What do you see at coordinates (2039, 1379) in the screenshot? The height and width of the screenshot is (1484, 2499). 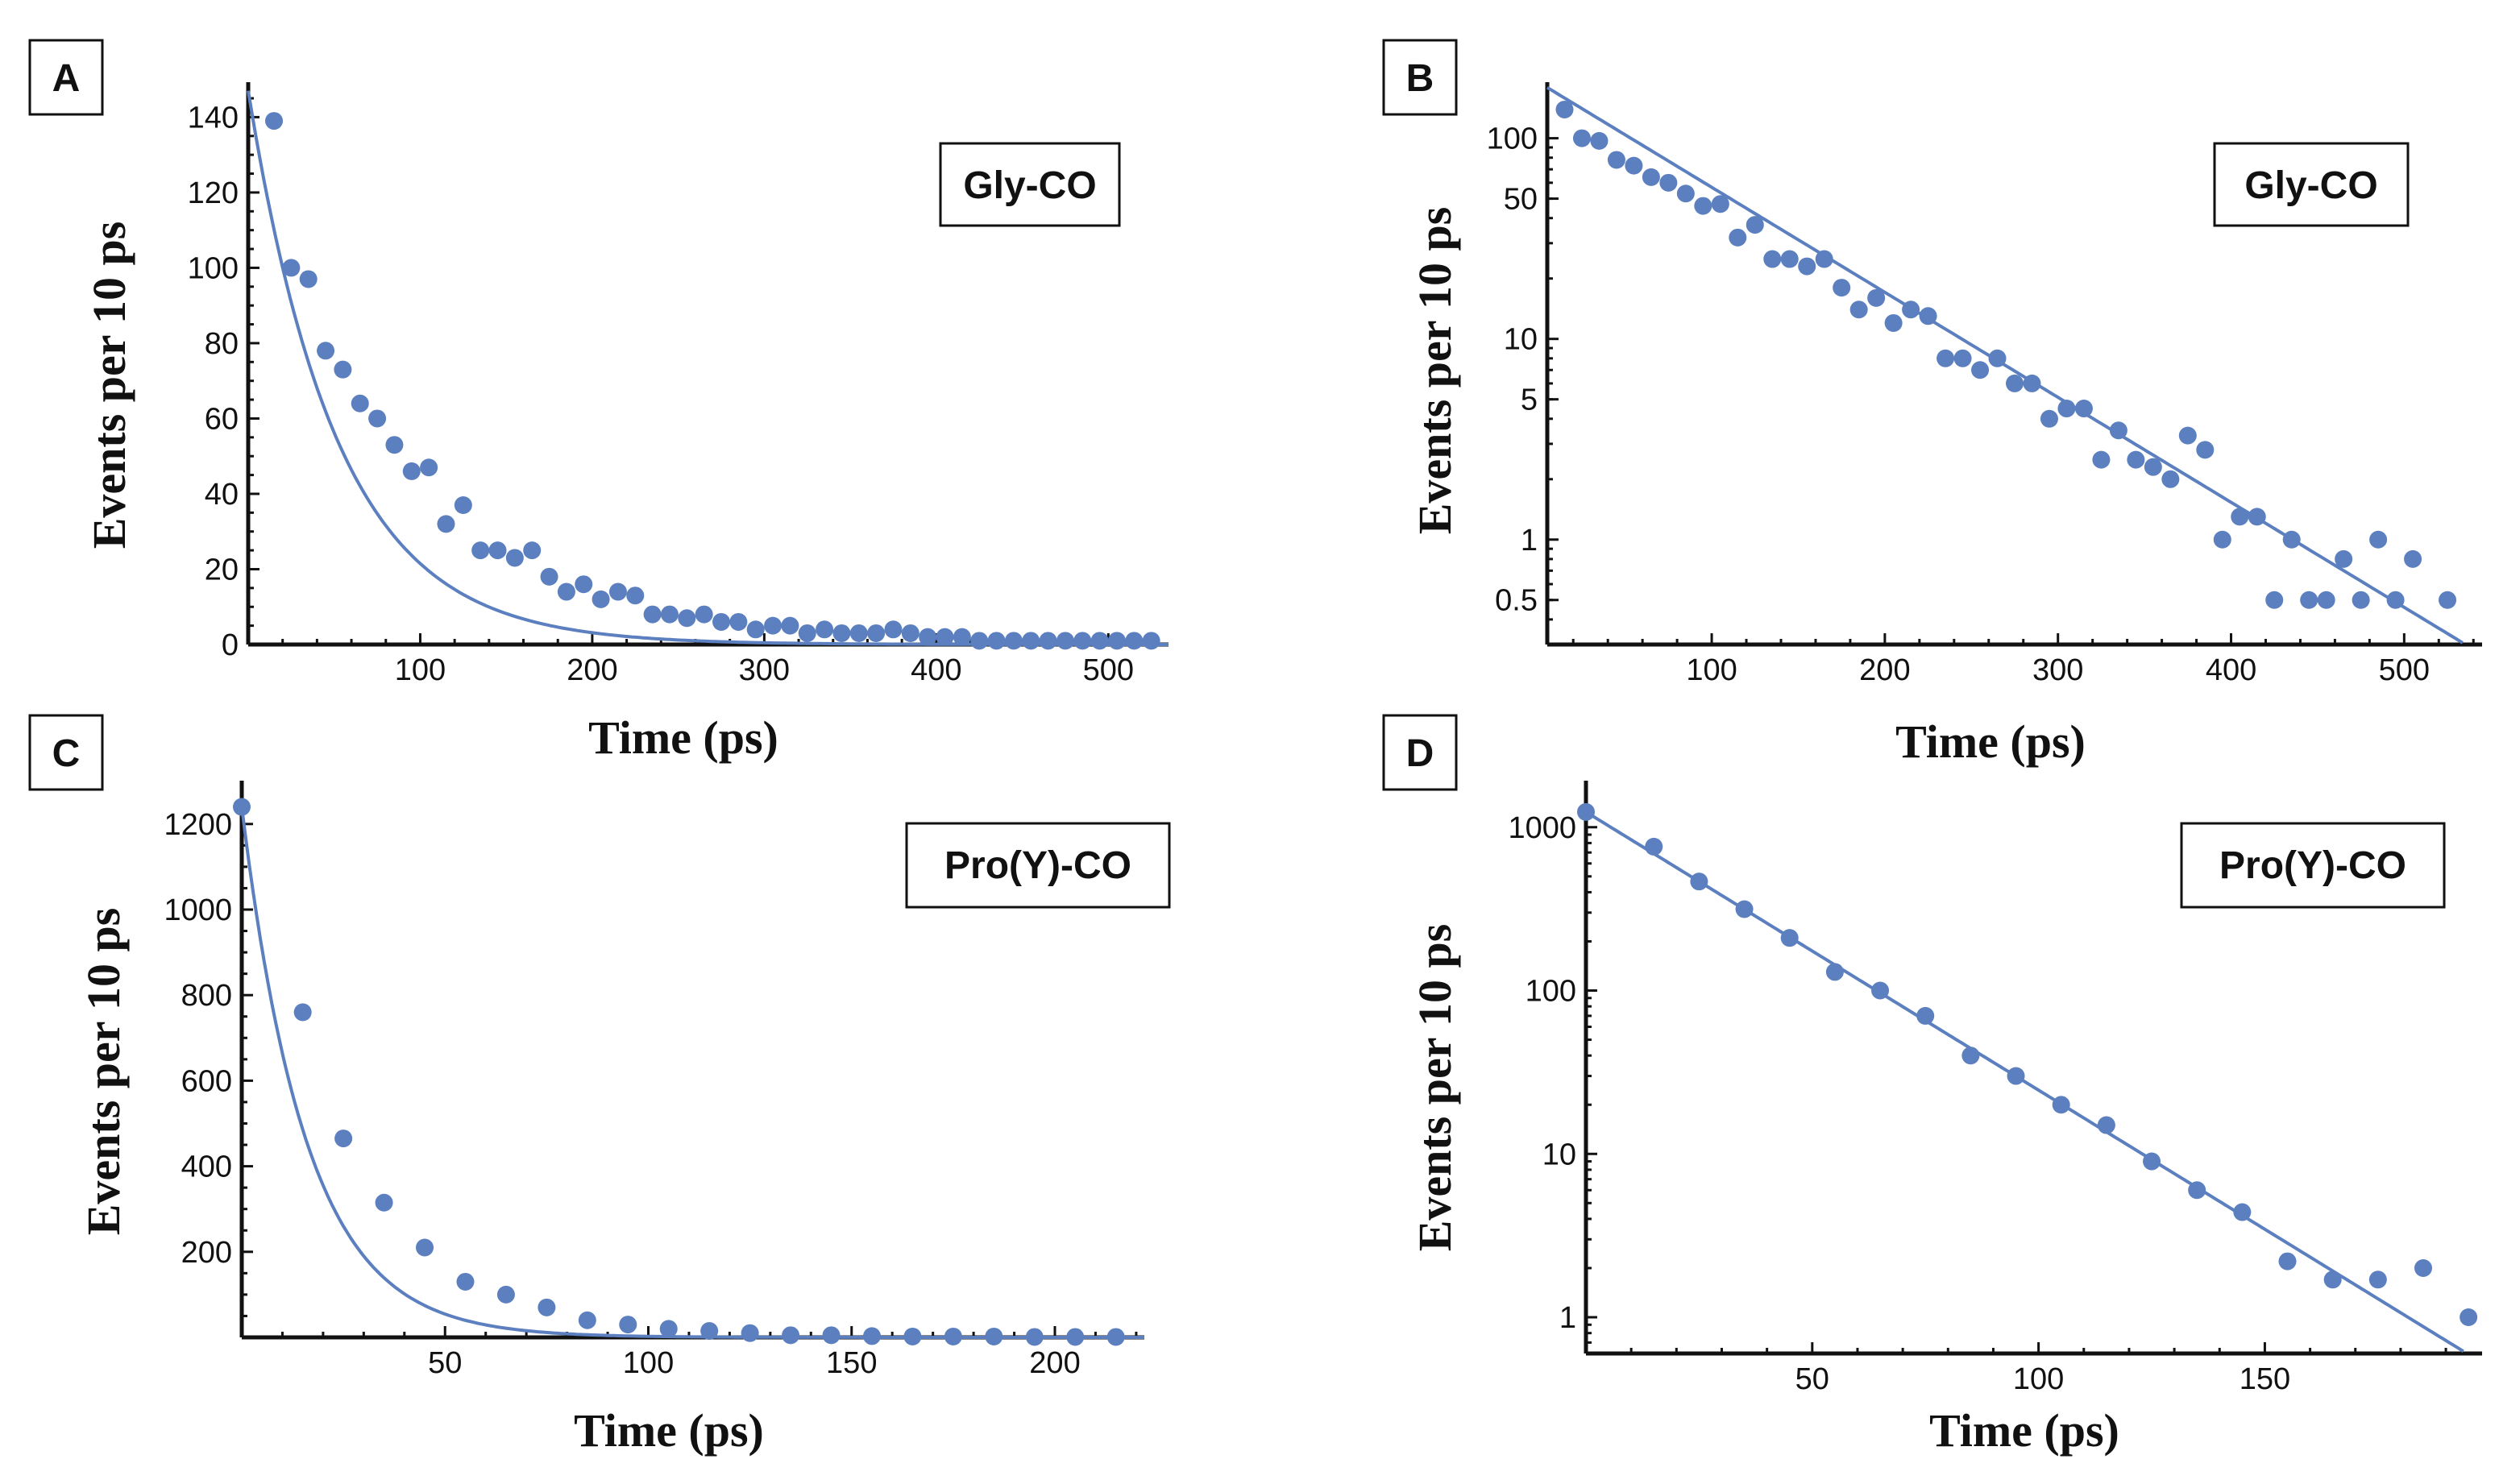 I see `panel-d-x-tick-label: 100` at bounding box center [2039, 1379].